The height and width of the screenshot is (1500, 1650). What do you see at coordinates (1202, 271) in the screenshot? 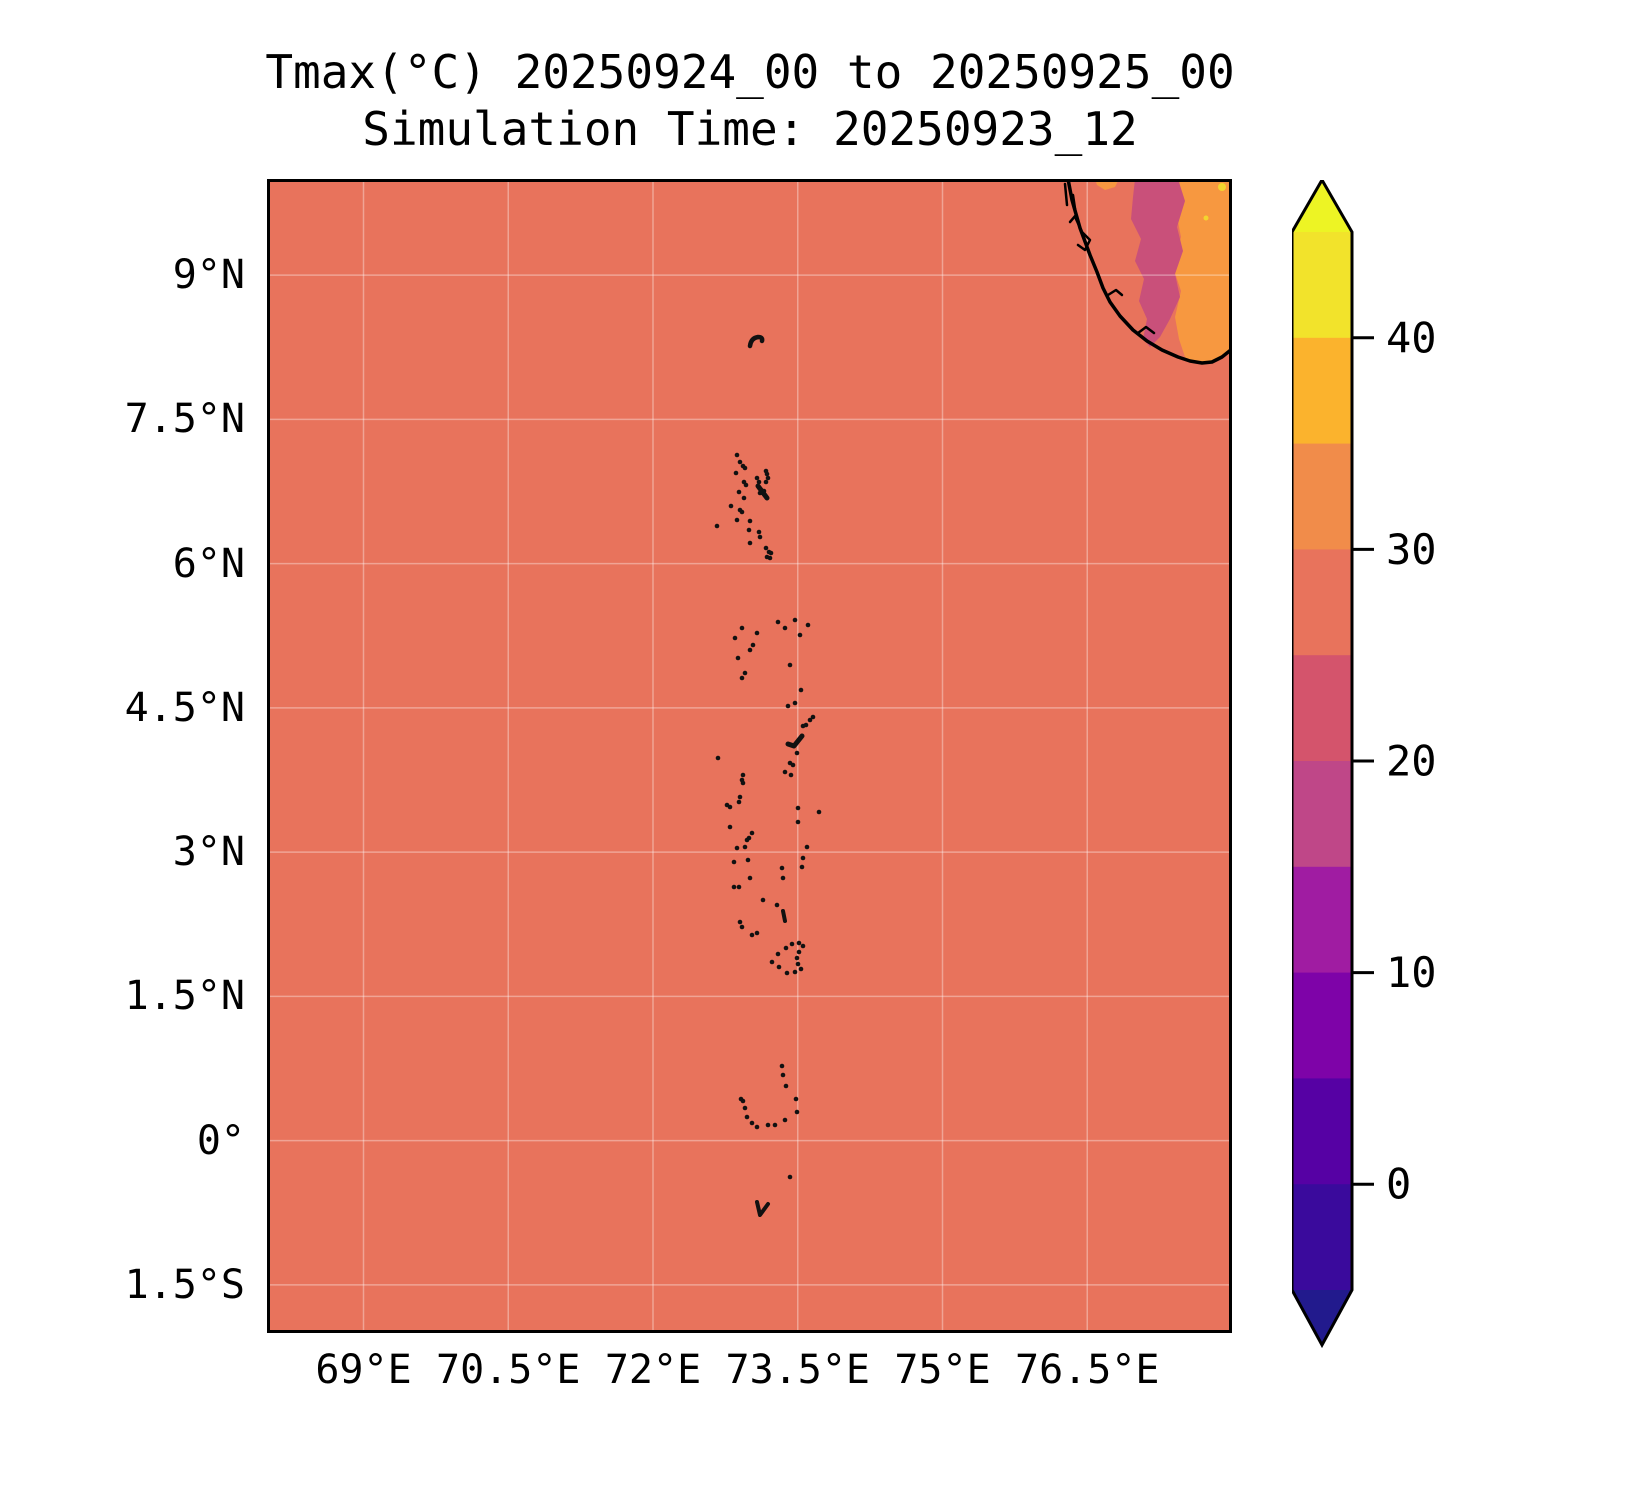
I see `warm-inland-region` at bounding box center [1202, 271].